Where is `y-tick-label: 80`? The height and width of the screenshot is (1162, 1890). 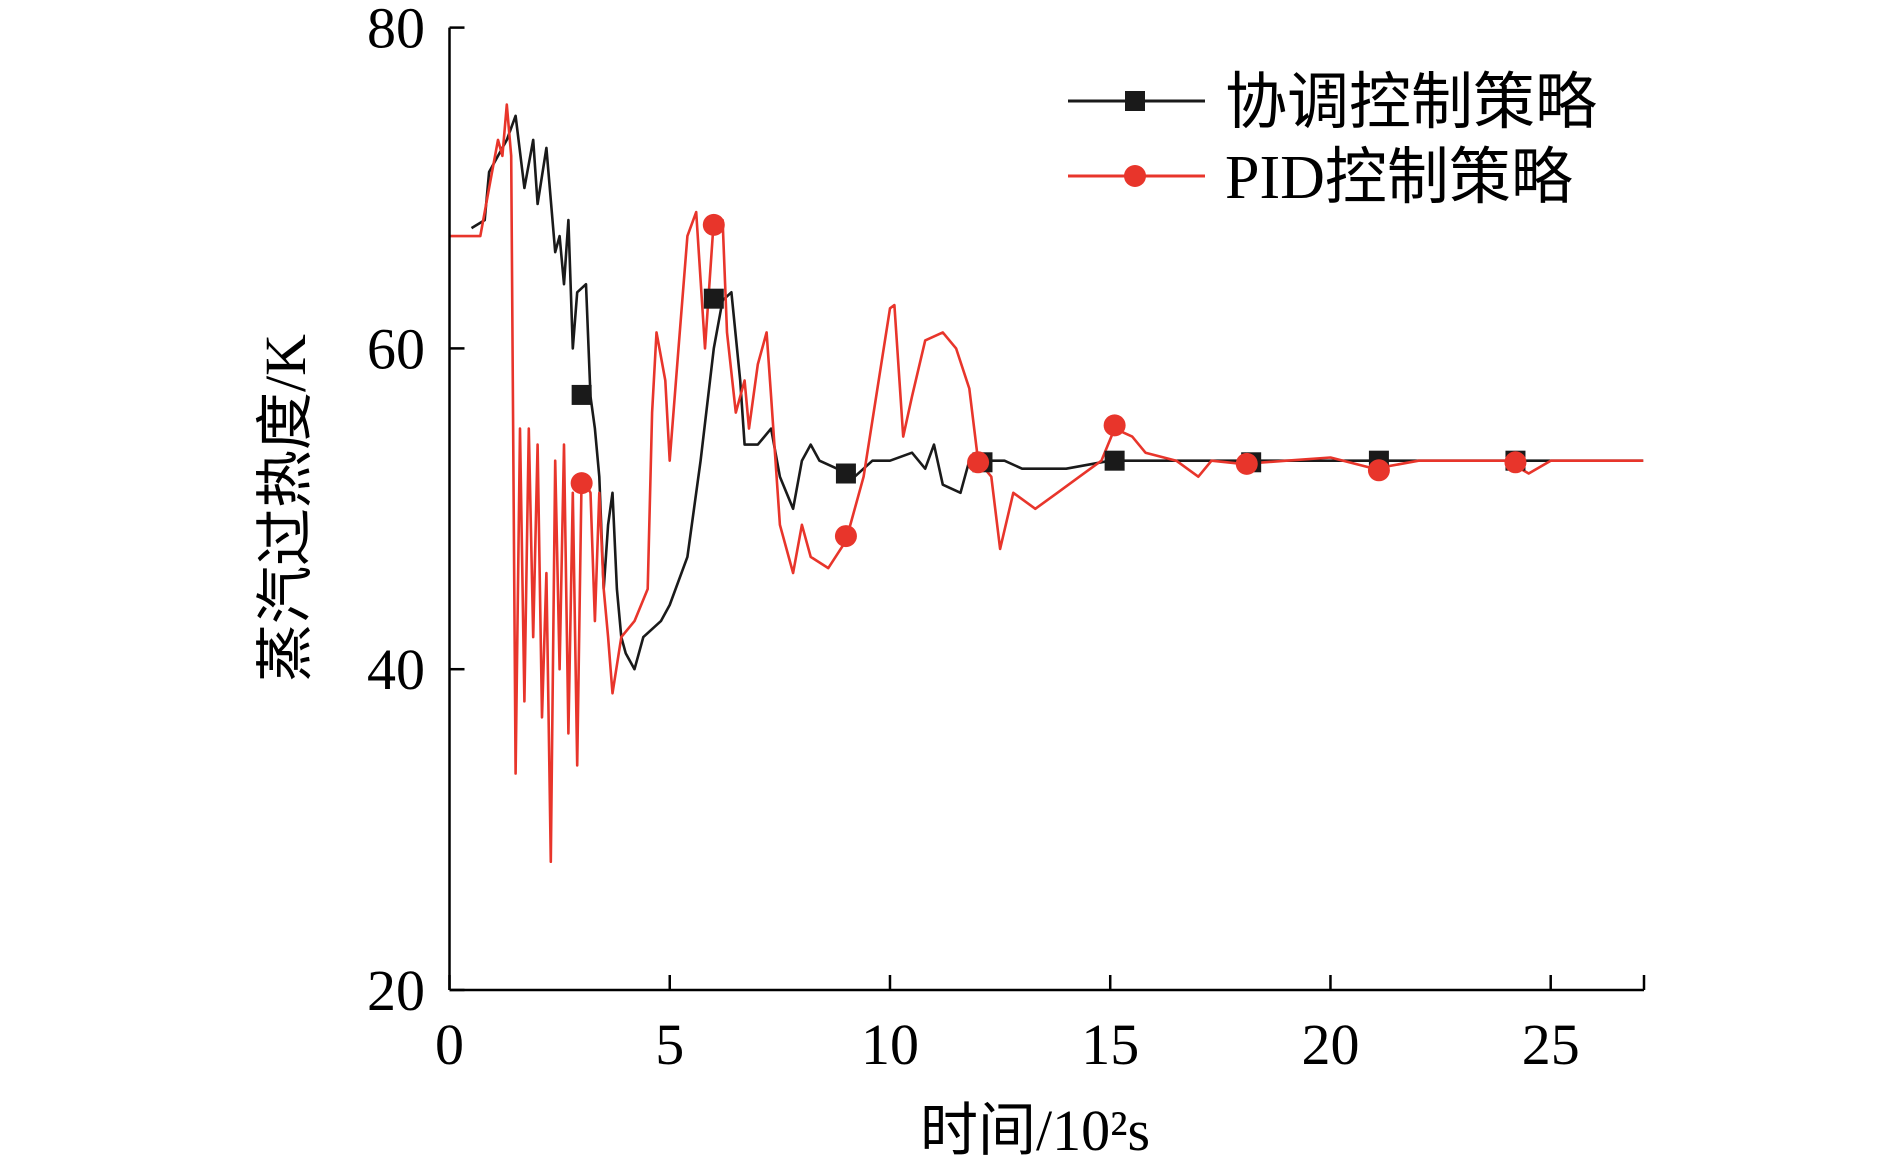 y-tick-label: 80 is located at coordinates (396, 30).